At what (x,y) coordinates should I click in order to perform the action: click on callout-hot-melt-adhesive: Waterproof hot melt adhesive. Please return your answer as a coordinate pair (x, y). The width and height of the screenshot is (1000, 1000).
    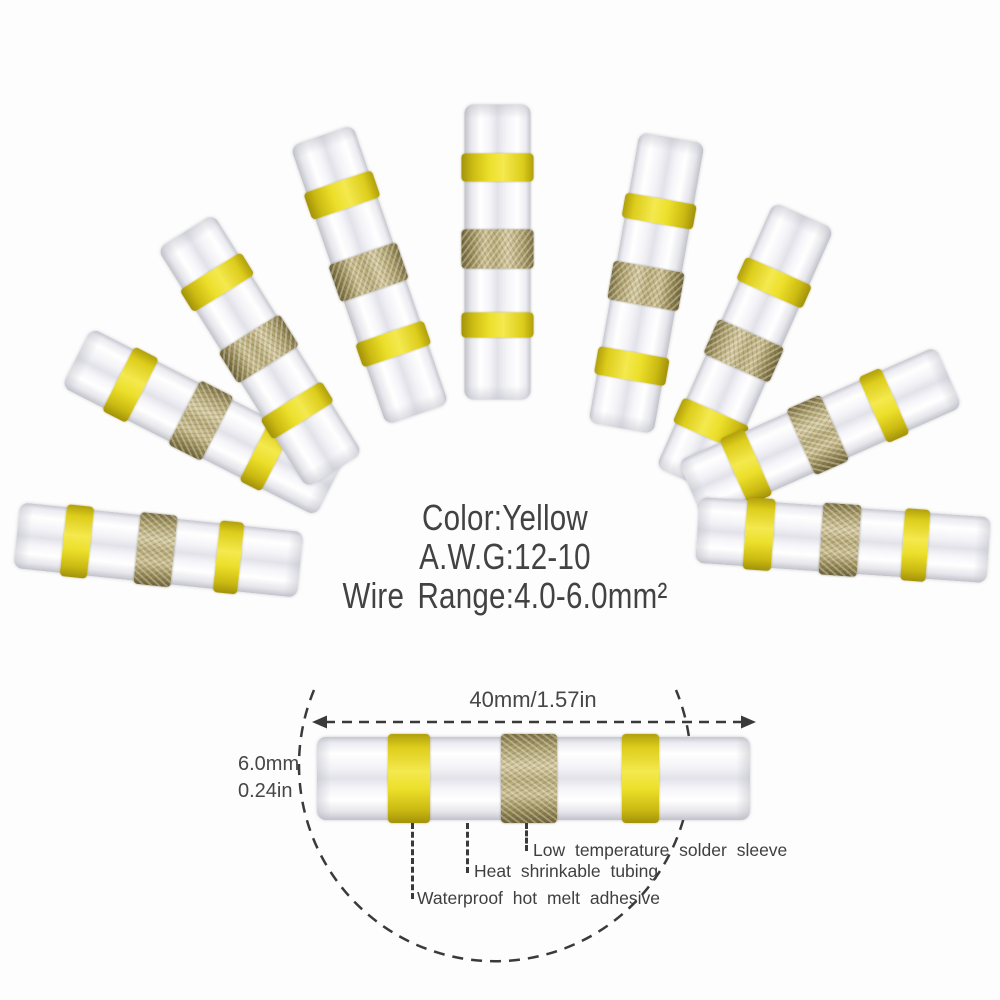
    Looking at the image, I should click on (538, 898).